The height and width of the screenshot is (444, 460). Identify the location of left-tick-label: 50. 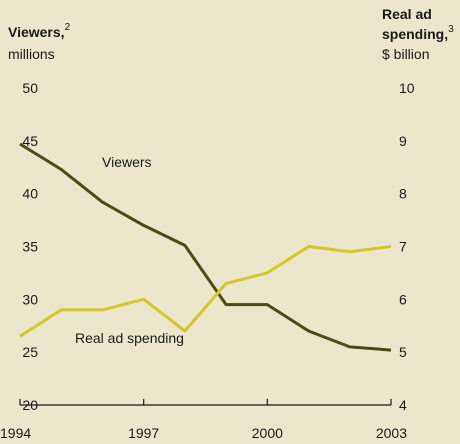
(30, 88).